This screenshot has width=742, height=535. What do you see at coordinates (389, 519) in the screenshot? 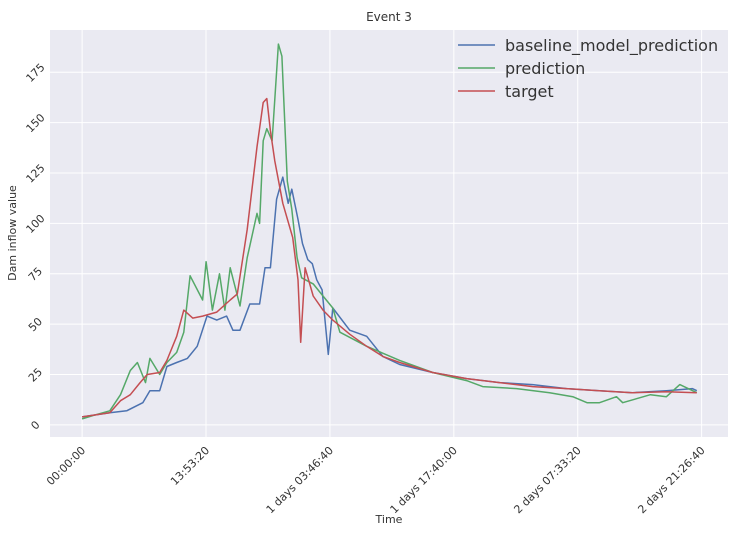
I see `x-axis-label: Time` at bounding box center [389, 519].